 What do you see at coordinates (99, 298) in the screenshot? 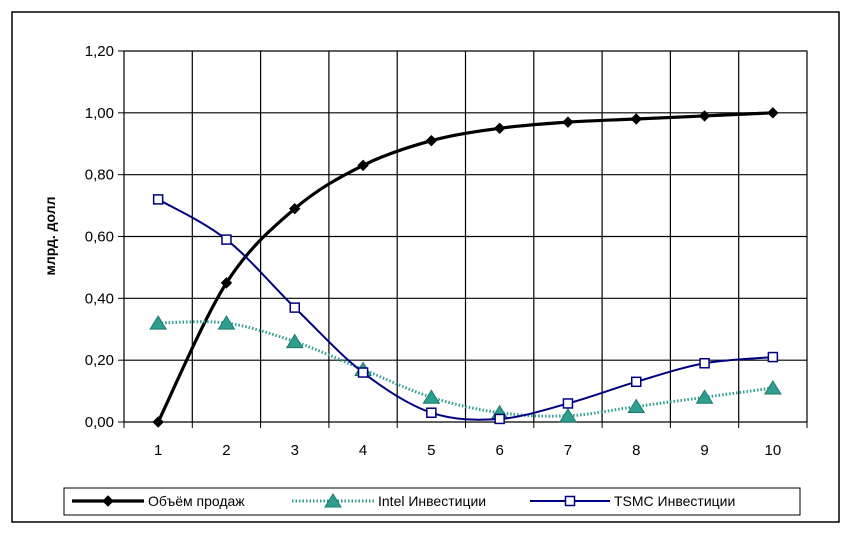
I see `y-tick-label: 0,40` at bounding box center [99, 298].